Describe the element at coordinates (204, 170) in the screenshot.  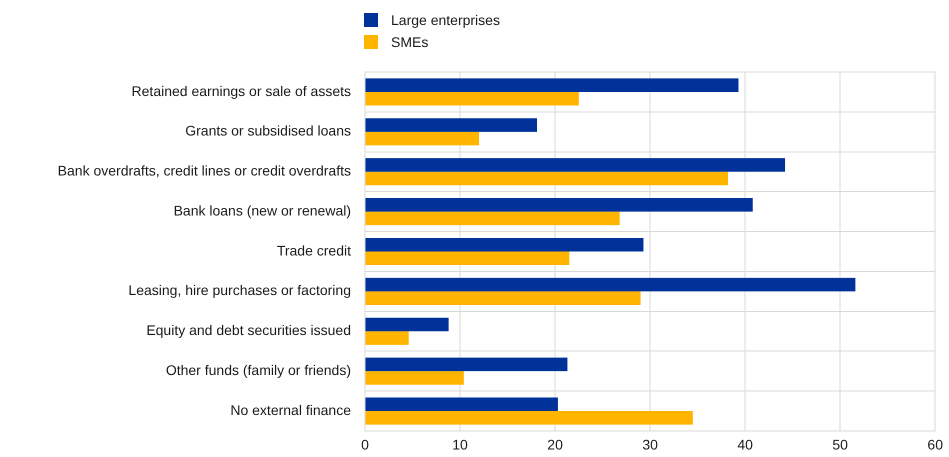
I see `y-tick-label: Bank overdrafts, credit lines or credit overdrafts` at that location.